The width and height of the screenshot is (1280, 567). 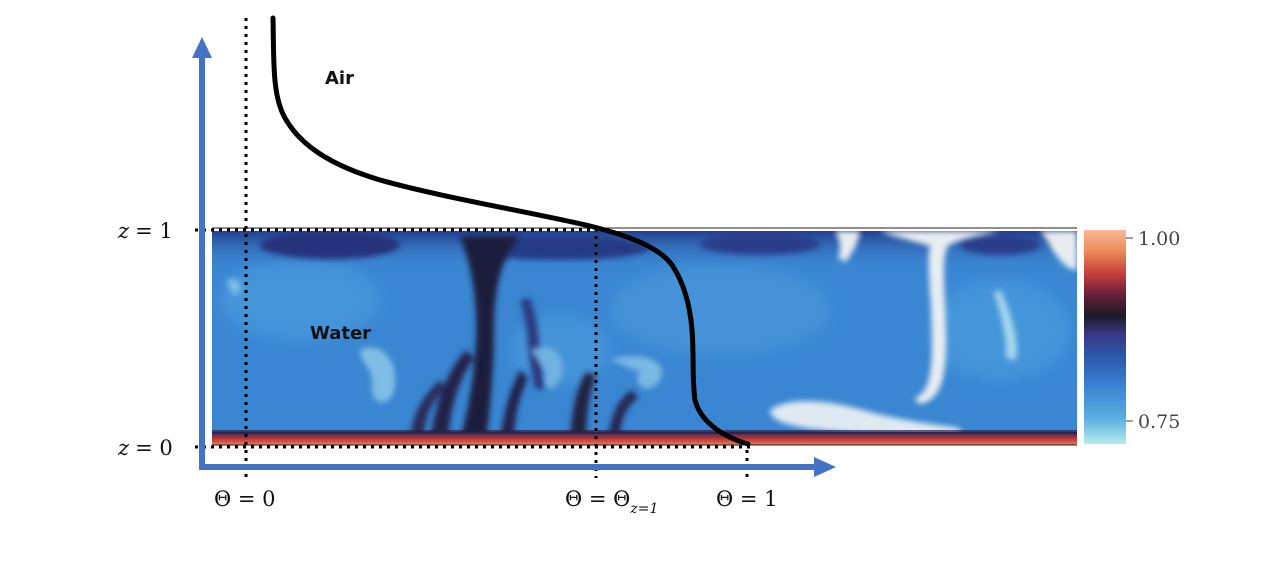 What do you see at coordinates (747, 499) in the screenshot?
I see `theta-1-label: Θ = 1` at bounding box center [747, 499].